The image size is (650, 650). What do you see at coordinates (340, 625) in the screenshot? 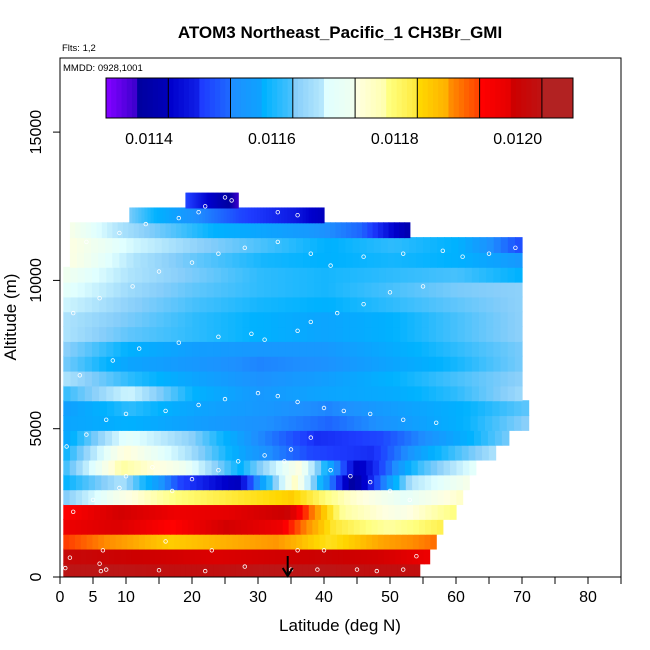
I see `x-axis-label: Latitude (deg N)` at bounding box center [340, 625].